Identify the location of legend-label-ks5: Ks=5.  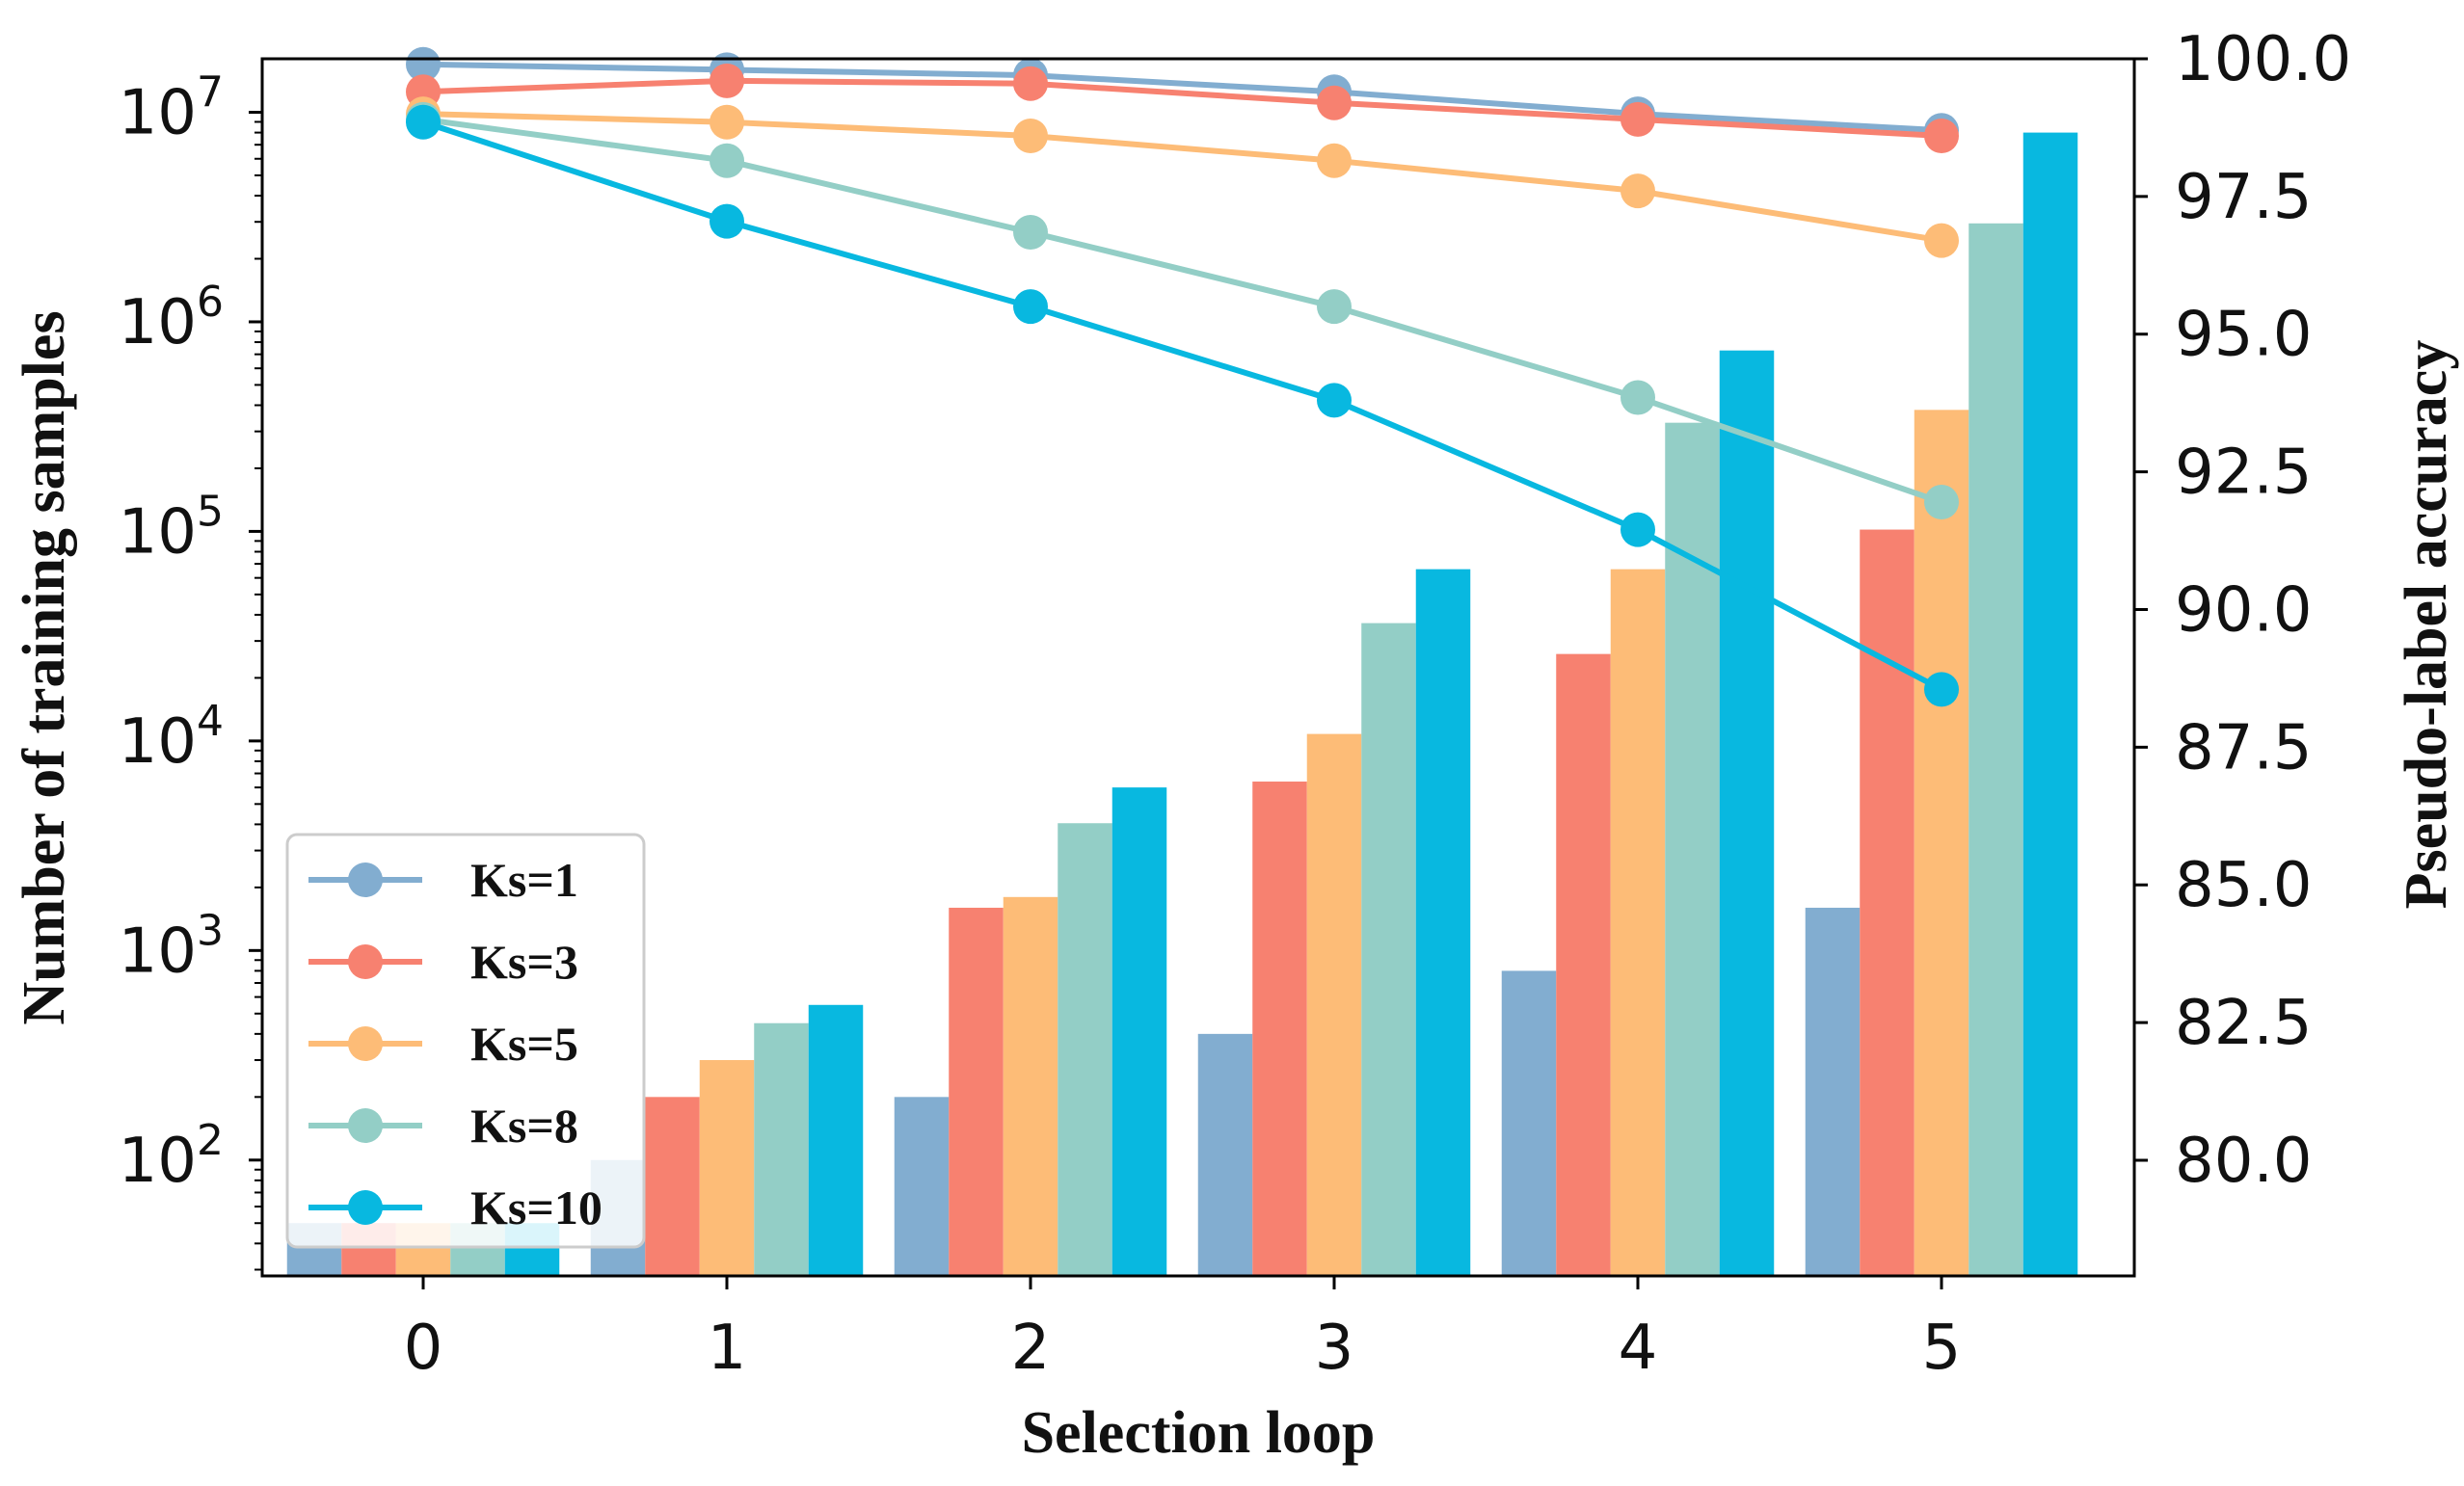
(524, 1044).